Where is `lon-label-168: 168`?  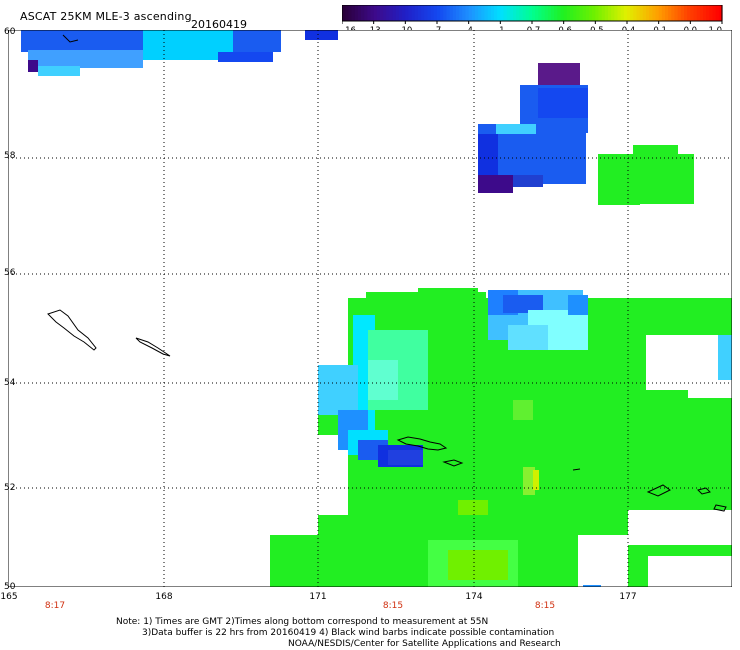
lon-label-168: 168 is located at coordinates (164, 597).